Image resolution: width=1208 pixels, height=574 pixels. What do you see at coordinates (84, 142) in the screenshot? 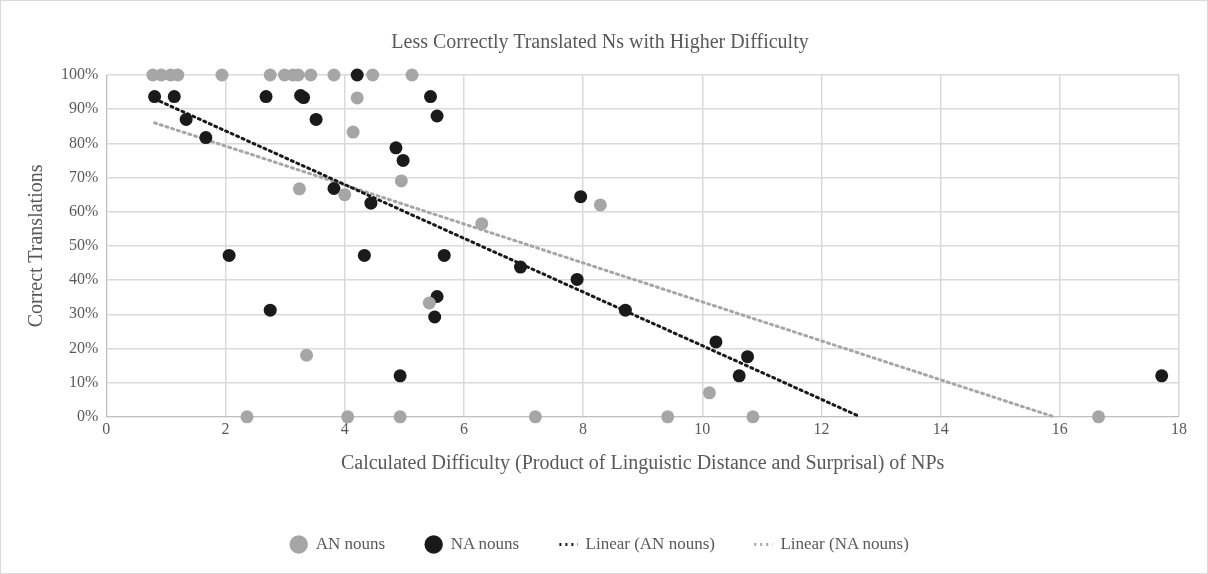
I see `y-tick-label: 80%` at bounding box center [84, 142].